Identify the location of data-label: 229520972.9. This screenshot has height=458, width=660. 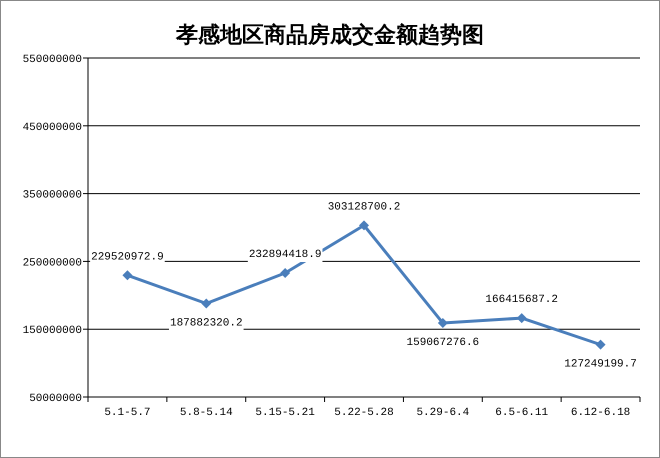
(127, 257).